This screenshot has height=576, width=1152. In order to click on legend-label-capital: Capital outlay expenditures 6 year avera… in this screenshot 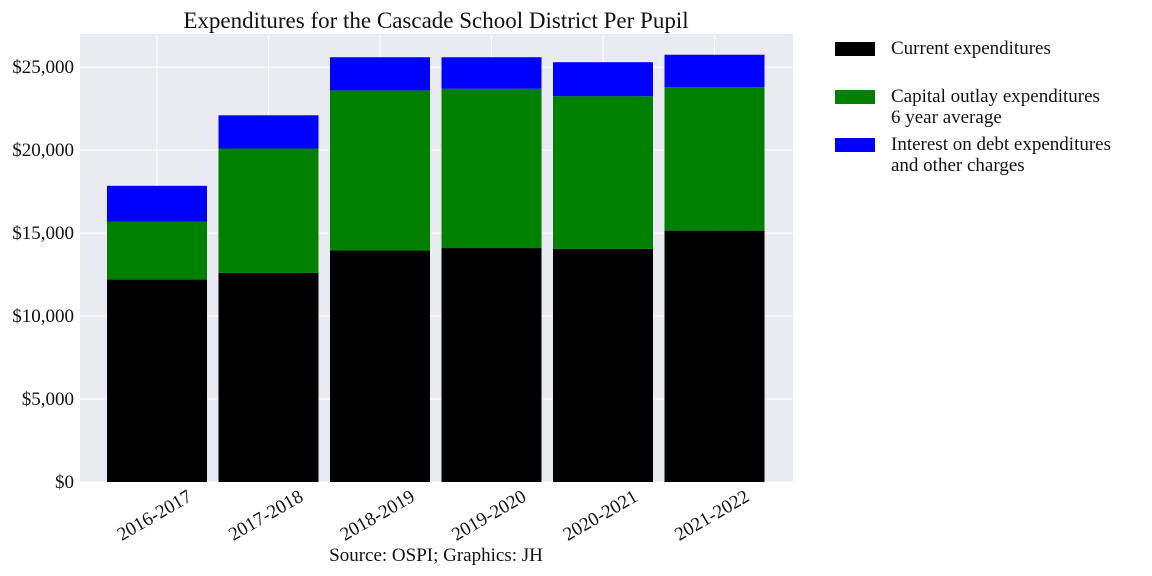, I will do `click(995, 107)`.